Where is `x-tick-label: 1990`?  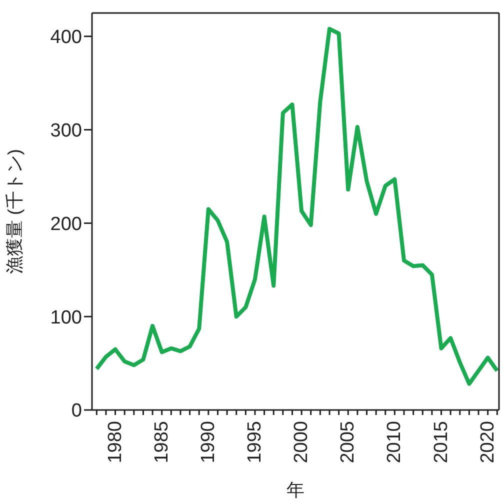
x-tick-label: 1990 is located at coordinates (208, 442).